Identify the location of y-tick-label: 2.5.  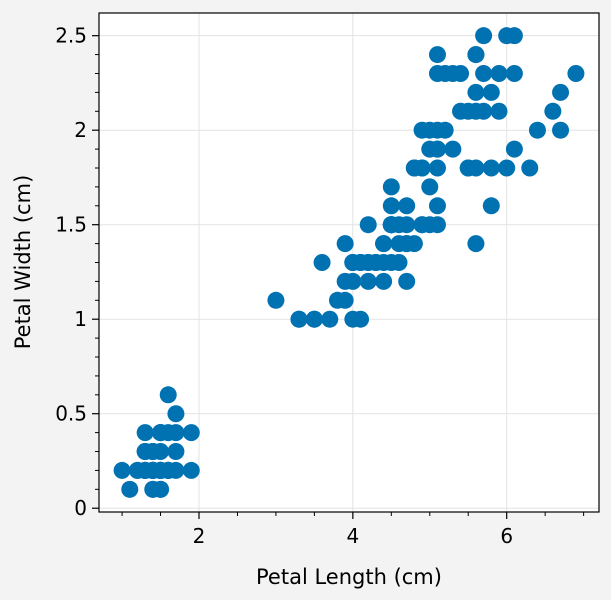
(71, 36).